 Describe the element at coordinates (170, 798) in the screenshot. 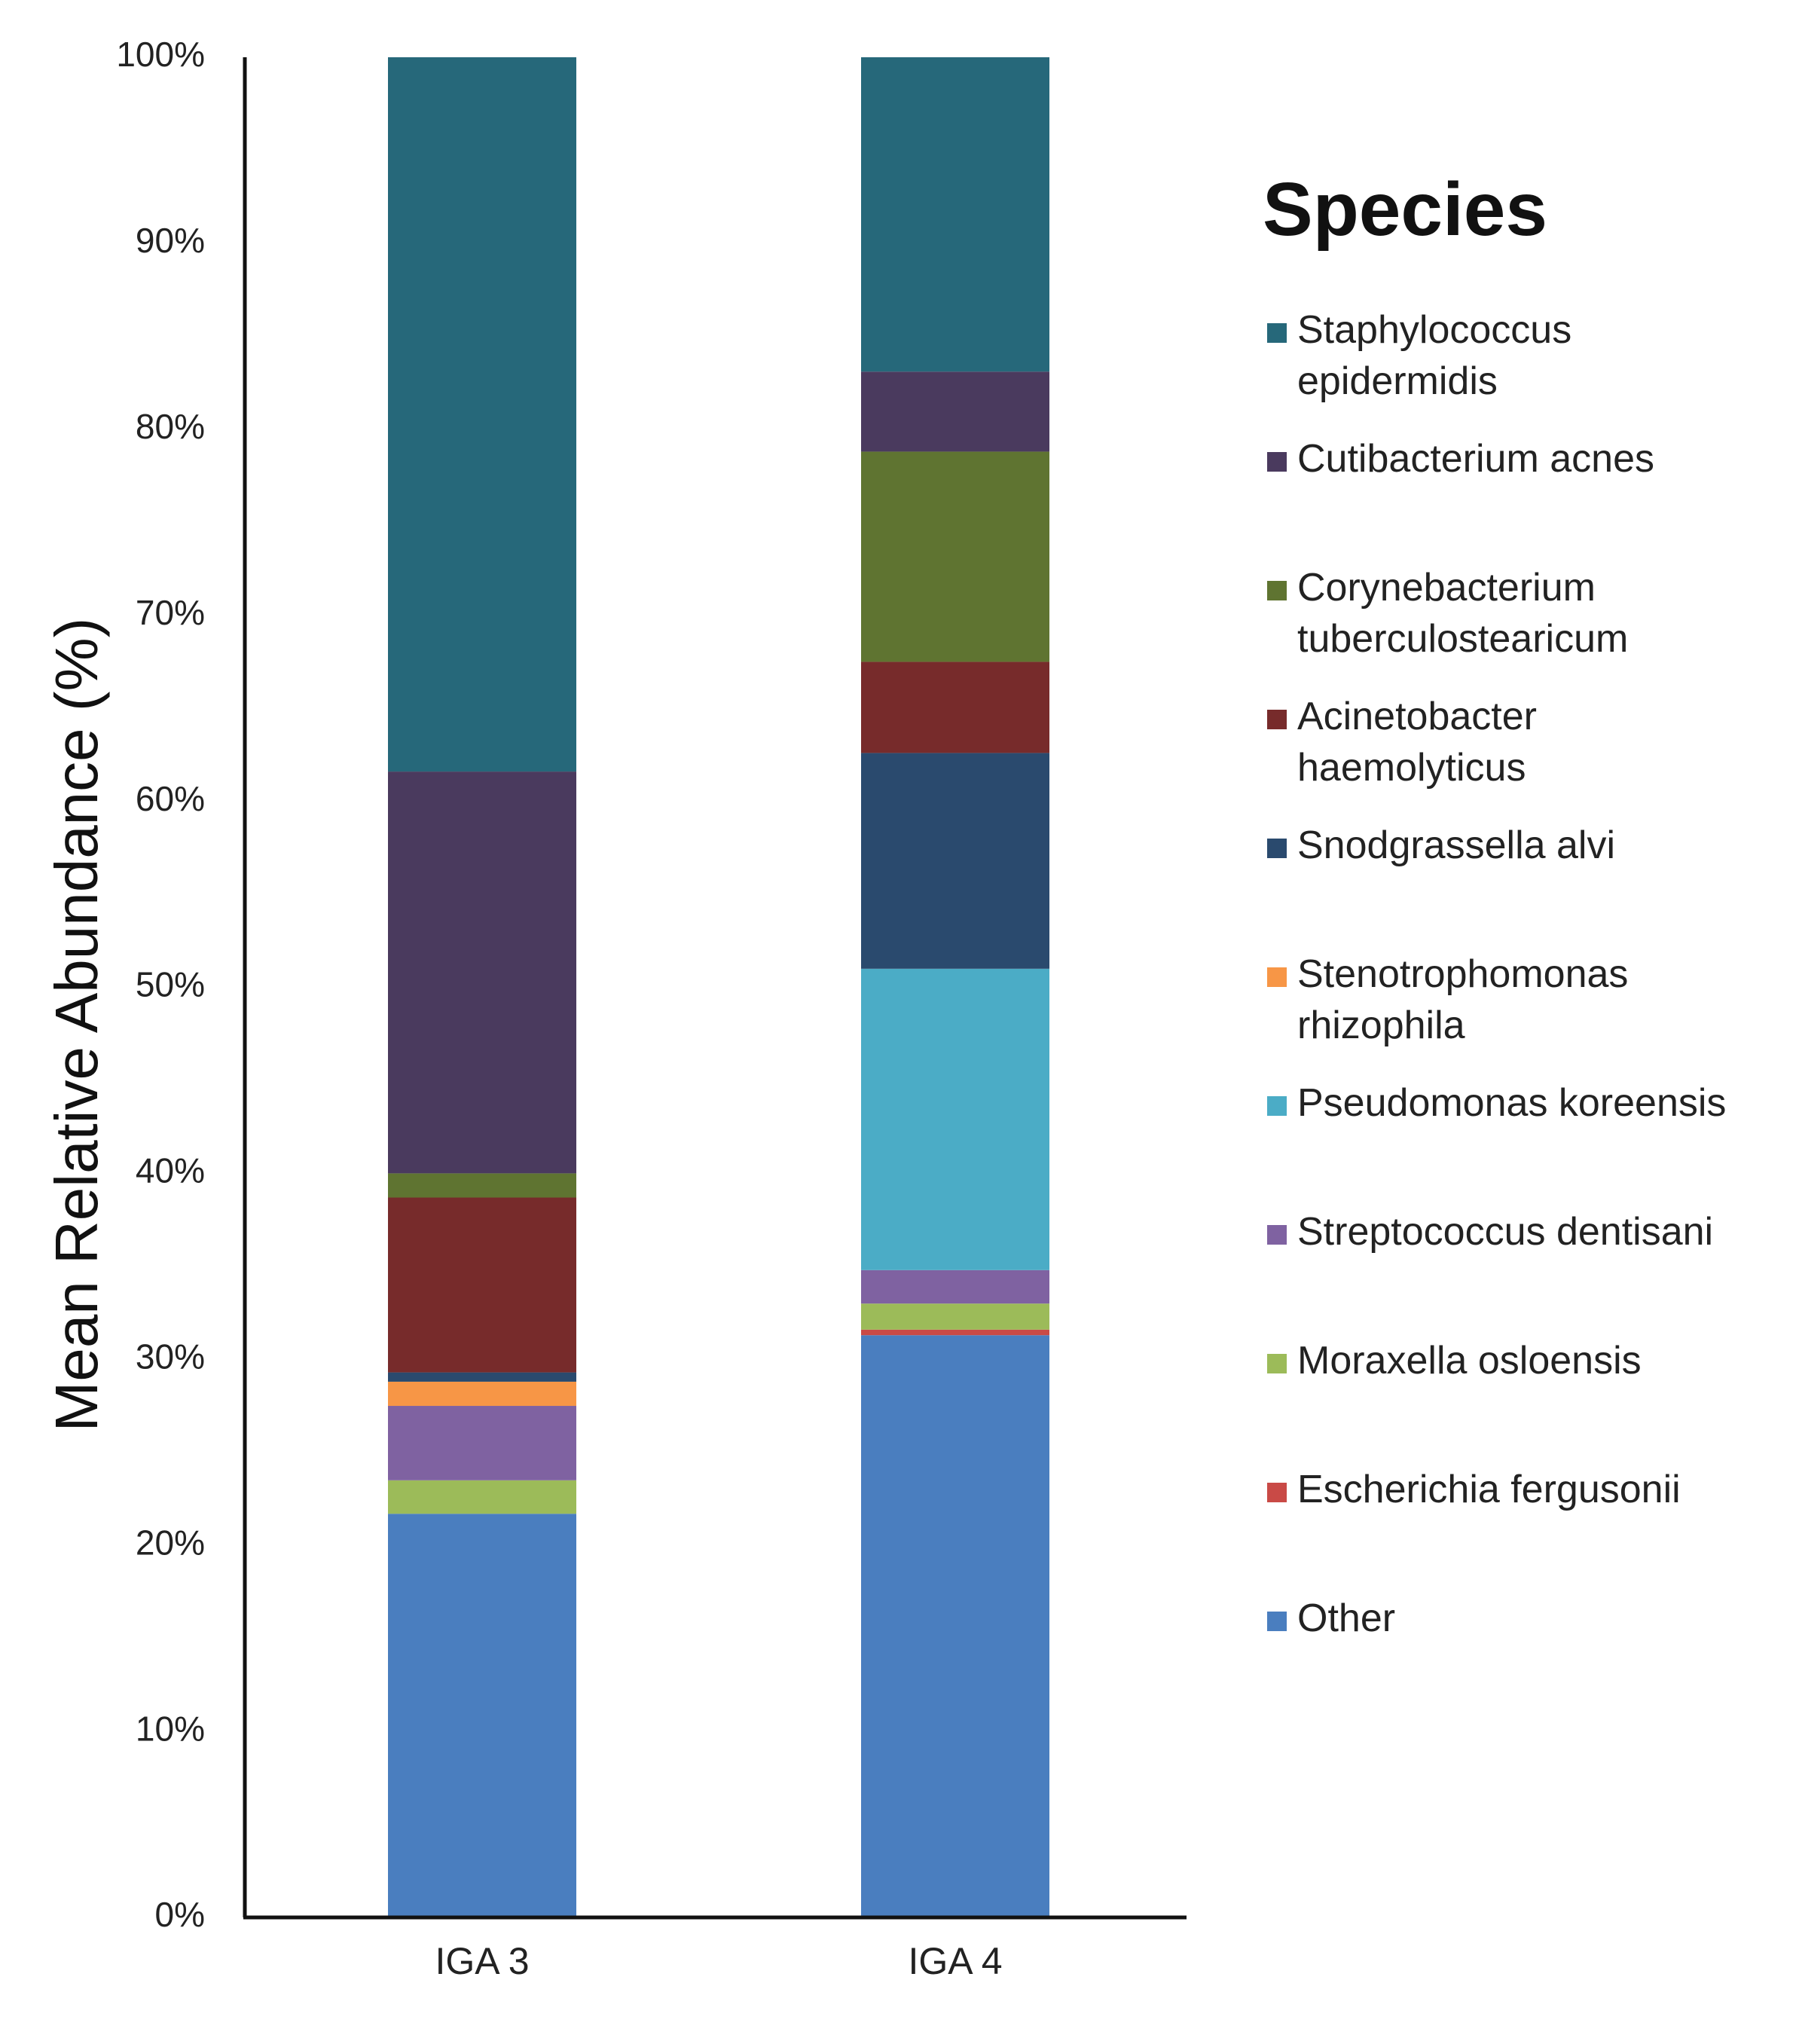

I see `y-tick-label: 60%` at that location.